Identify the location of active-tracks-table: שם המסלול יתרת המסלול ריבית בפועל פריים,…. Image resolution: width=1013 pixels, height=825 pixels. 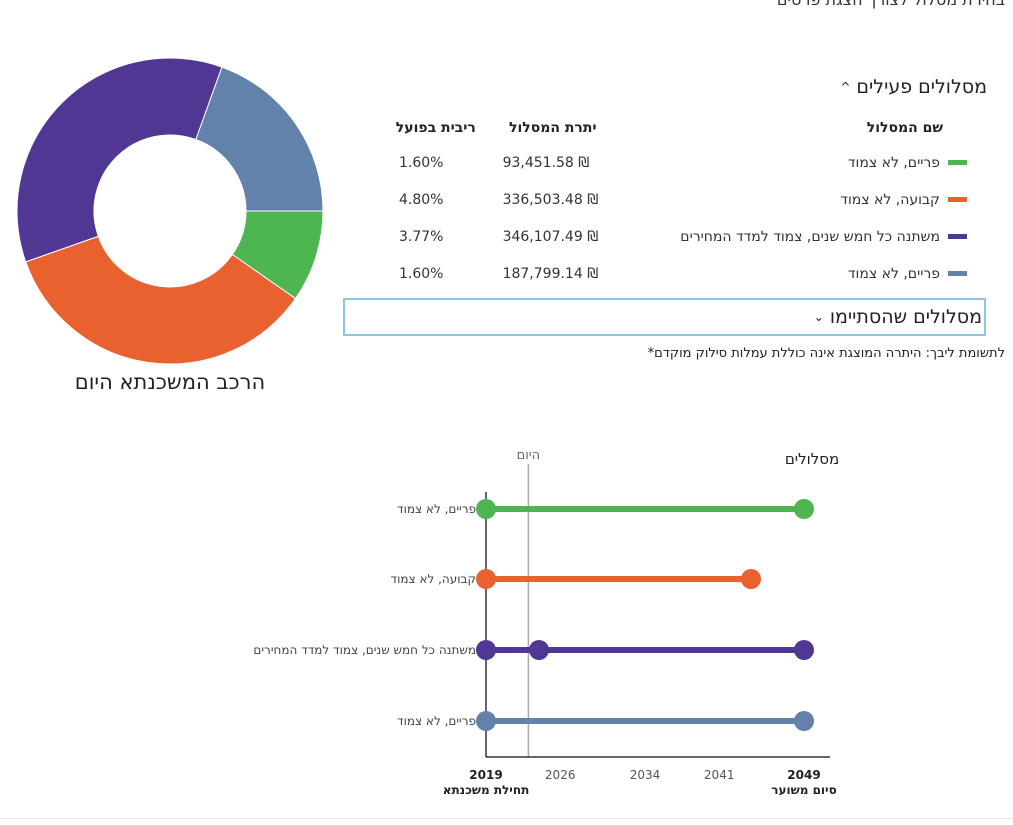
(687, 202).